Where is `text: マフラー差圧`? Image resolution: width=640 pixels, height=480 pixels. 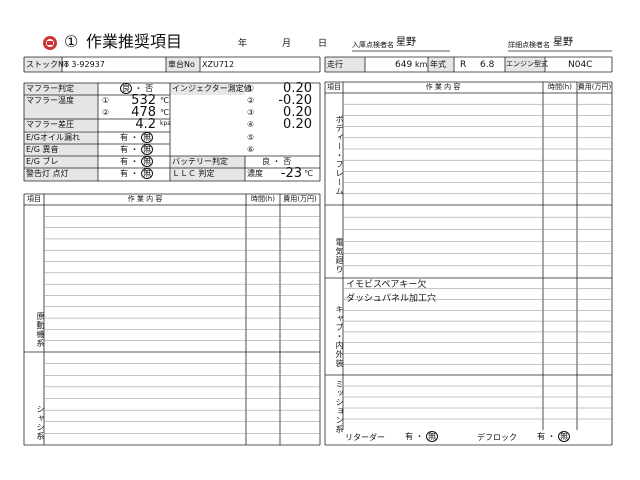 text: マフラー差圧 is located at coordinates (50, 124).